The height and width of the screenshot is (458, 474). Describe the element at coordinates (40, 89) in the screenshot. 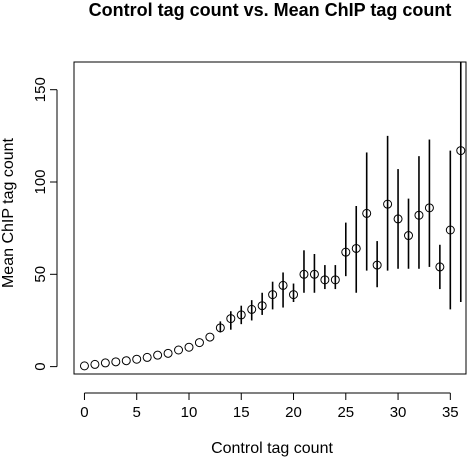

I see `y-tick-label: 150` at that location.